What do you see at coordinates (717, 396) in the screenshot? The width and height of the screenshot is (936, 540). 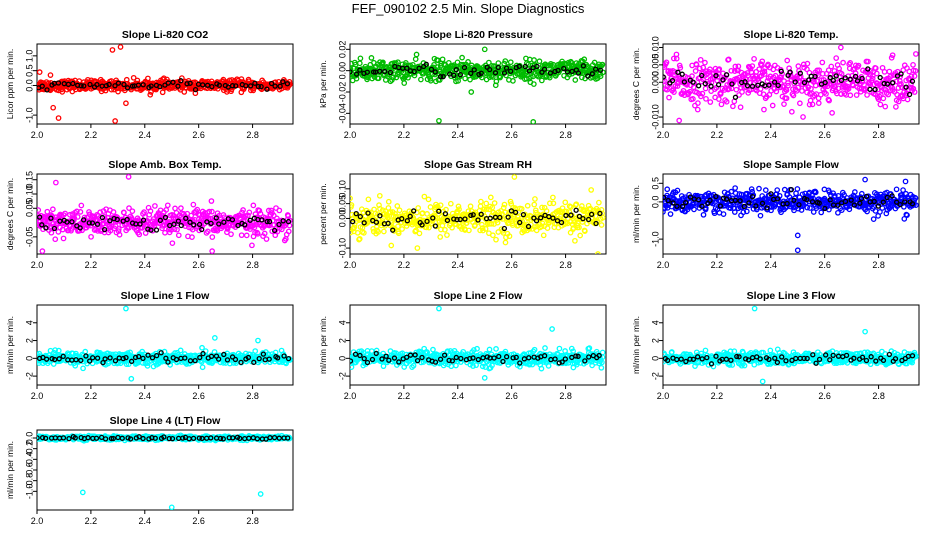 I see `x-tick-label: 2.2` at bounding box center [717, 396].